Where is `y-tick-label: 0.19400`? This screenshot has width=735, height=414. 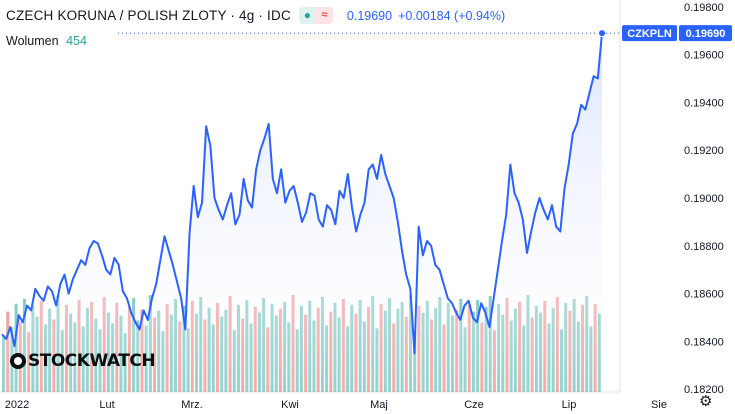
y-tick-label: 0.19400 is located at coordinates (704, 103).